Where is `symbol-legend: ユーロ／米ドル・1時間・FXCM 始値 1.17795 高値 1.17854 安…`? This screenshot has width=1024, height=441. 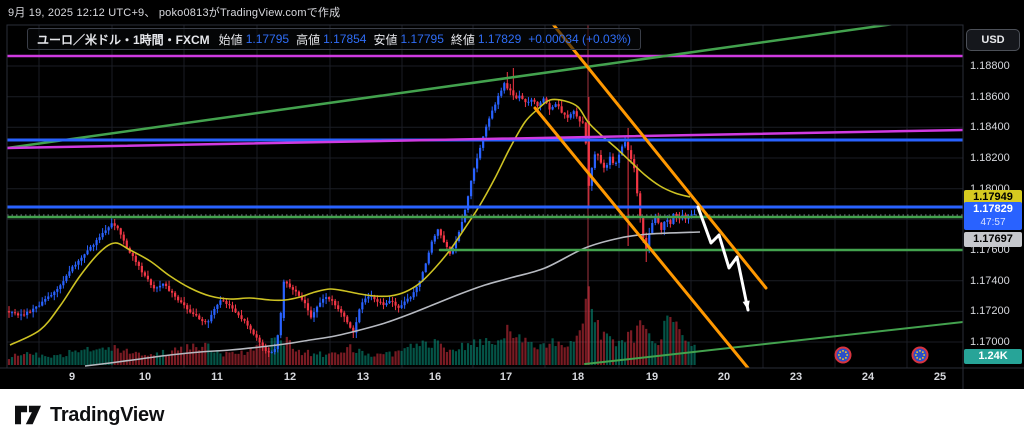
symbol-legend: ユーロ／米ドル・1時間・FXCM 始値 1.17795 高値 1.17854 安… is located at coordinates (334, 39).